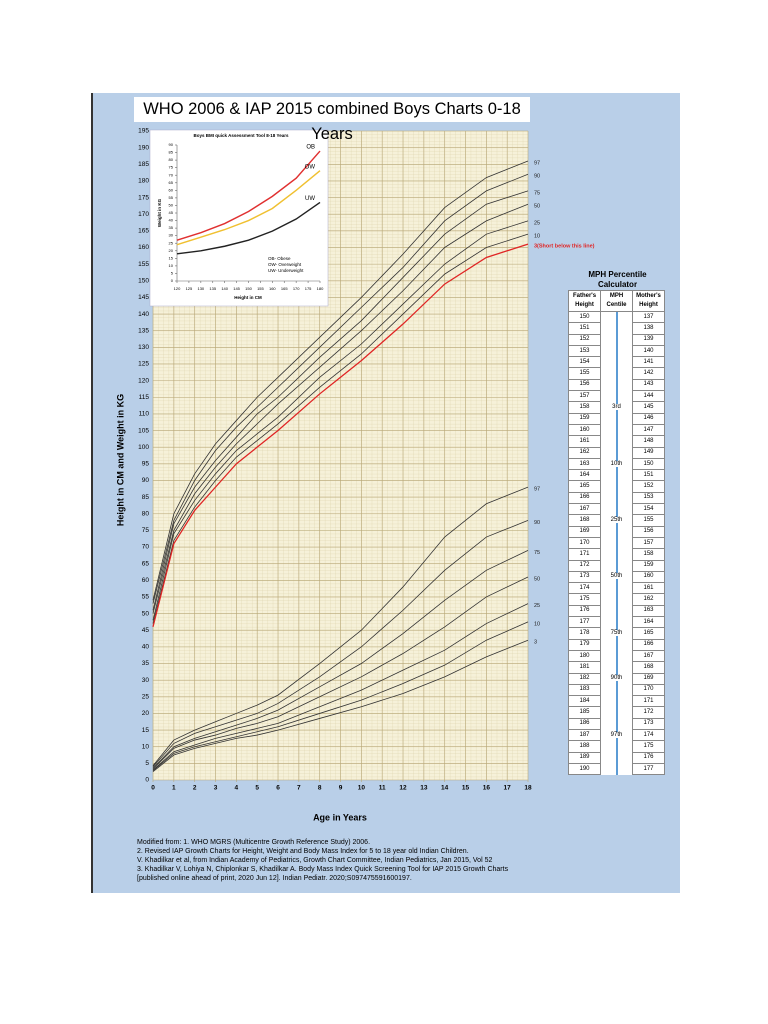 The image size is (768, 1024). What do you see at coordinates (172, 273) in the screenshot?
I see `y-tick-label: 5` at bounding box center [172, 273].